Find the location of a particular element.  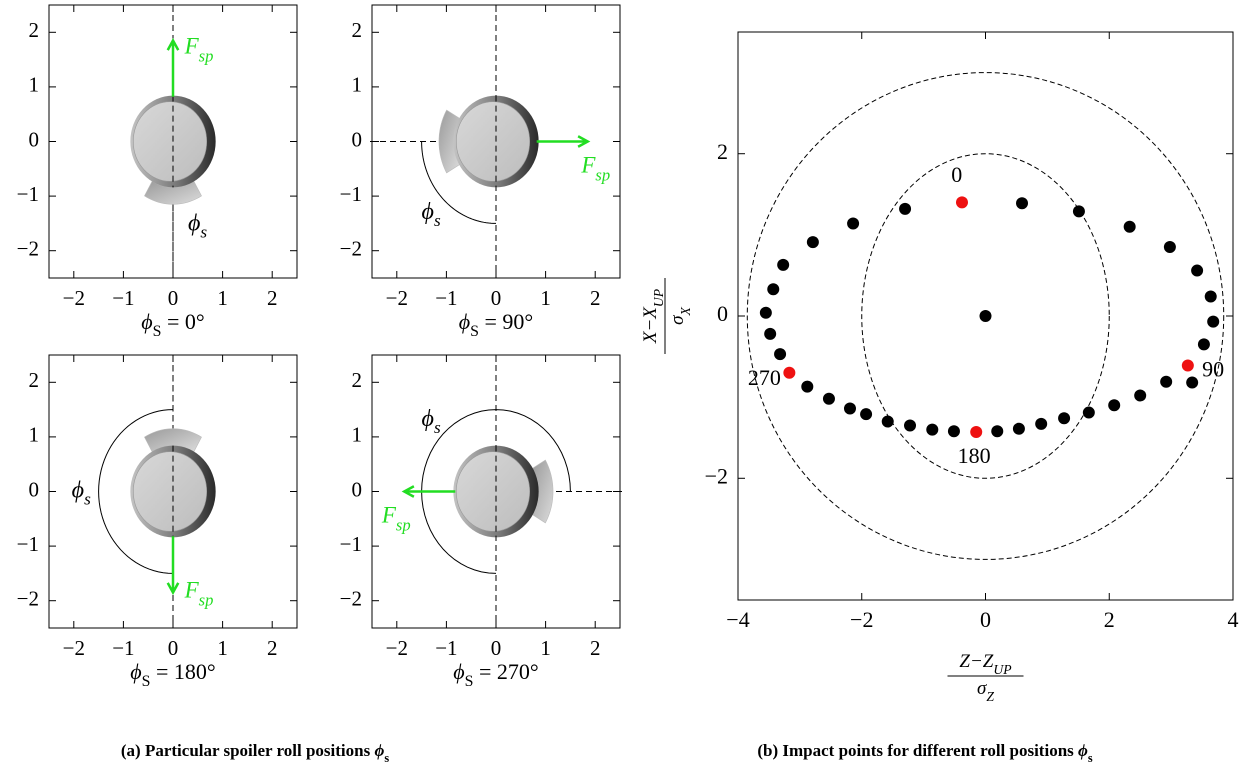

x-axis-label-part: S is located at coordinates (146, 681).